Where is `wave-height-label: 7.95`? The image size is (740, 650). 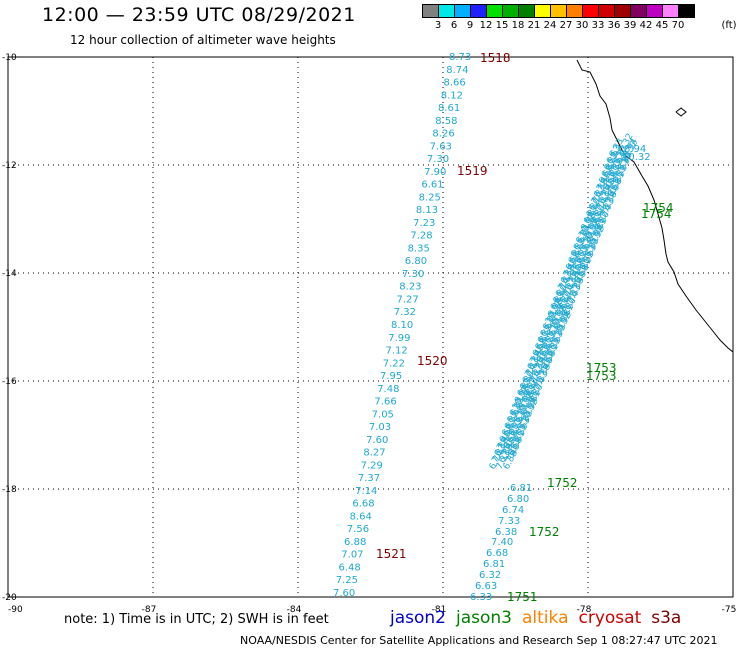 wave-height-label: 7.95 is located at coordinates (391, 376).